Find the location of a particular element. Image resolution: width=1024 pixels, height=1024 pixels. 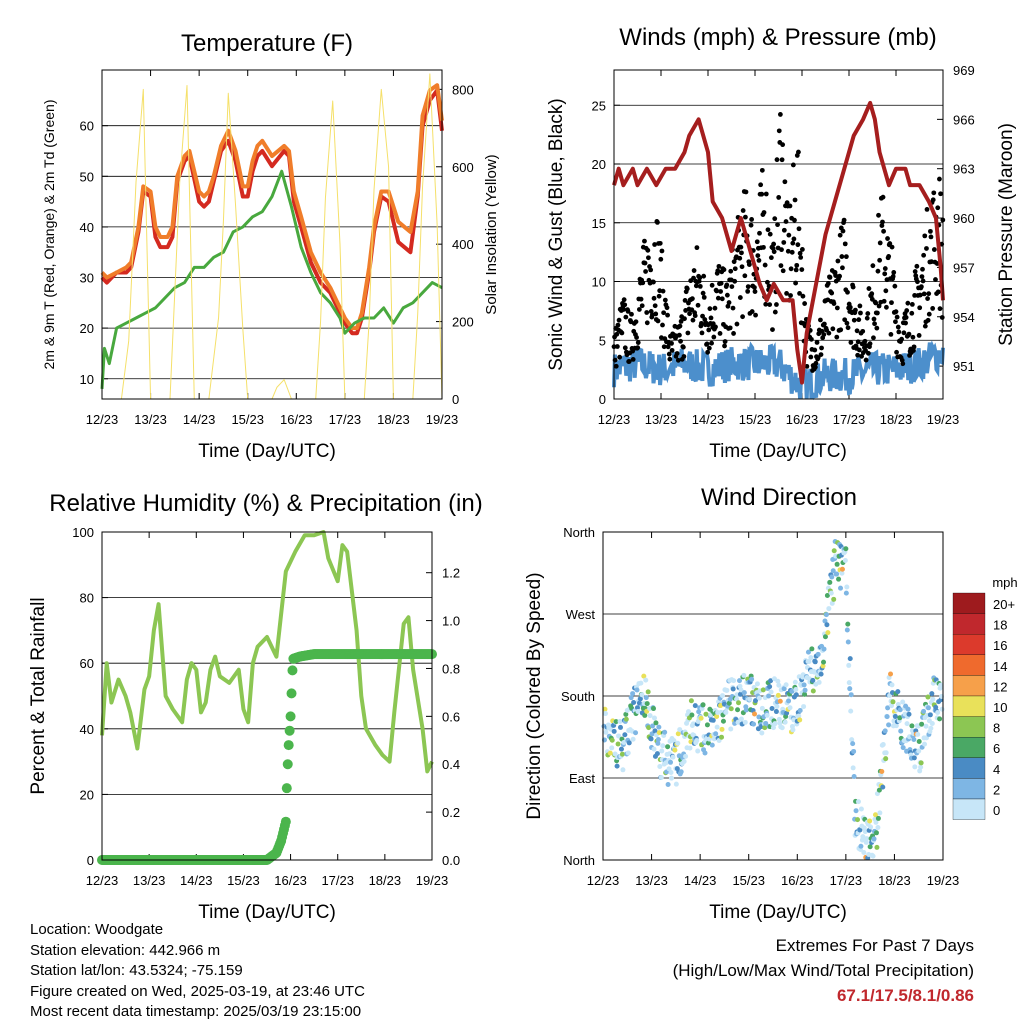

winds-ytick-right-label: 951 is located at coordinates (964, 366).